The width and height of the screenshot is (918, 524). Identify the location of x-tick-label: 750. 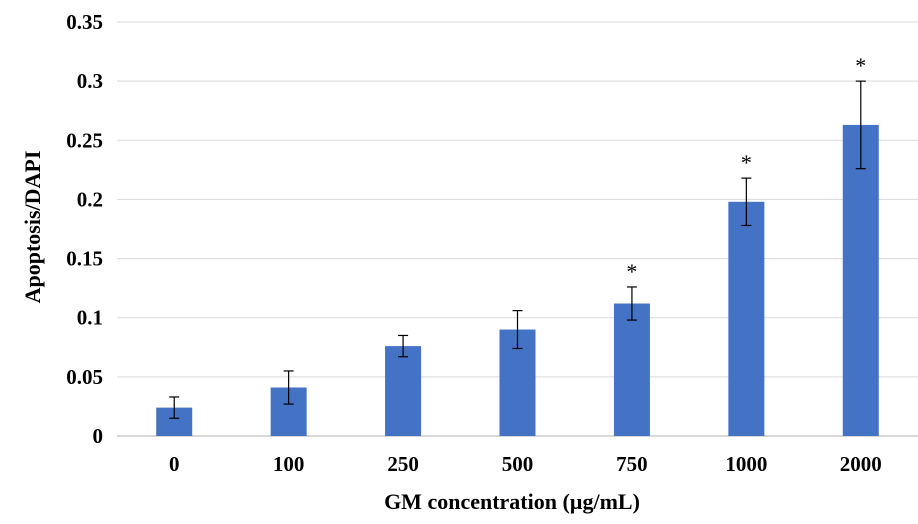
(632, 464).